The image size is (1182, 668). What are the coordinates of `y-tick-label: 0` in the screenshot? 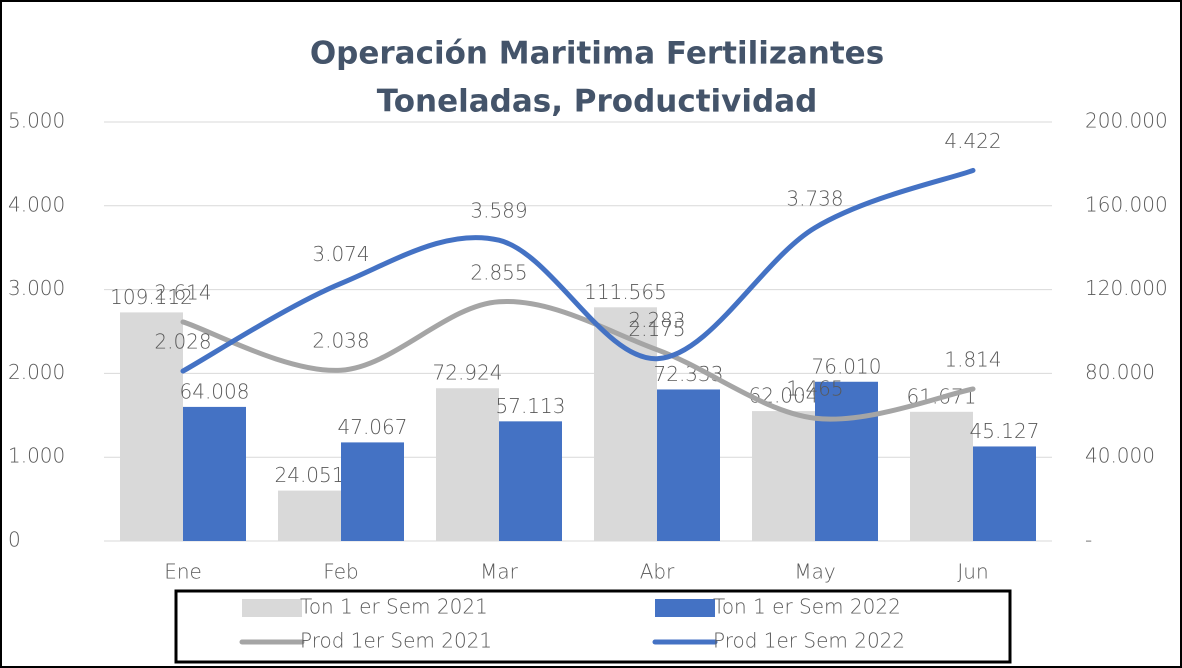 It's located at (14, 540).